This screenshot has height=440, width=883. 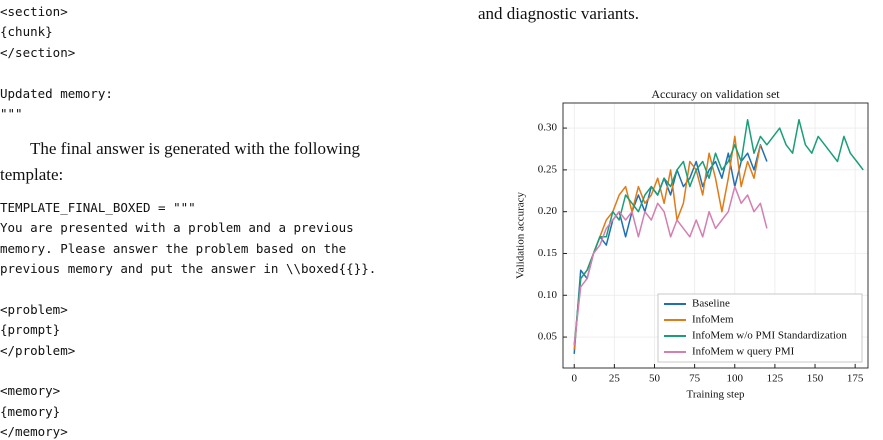 I want to click on legend-label: InfoMem, so click(x=713, y=320).